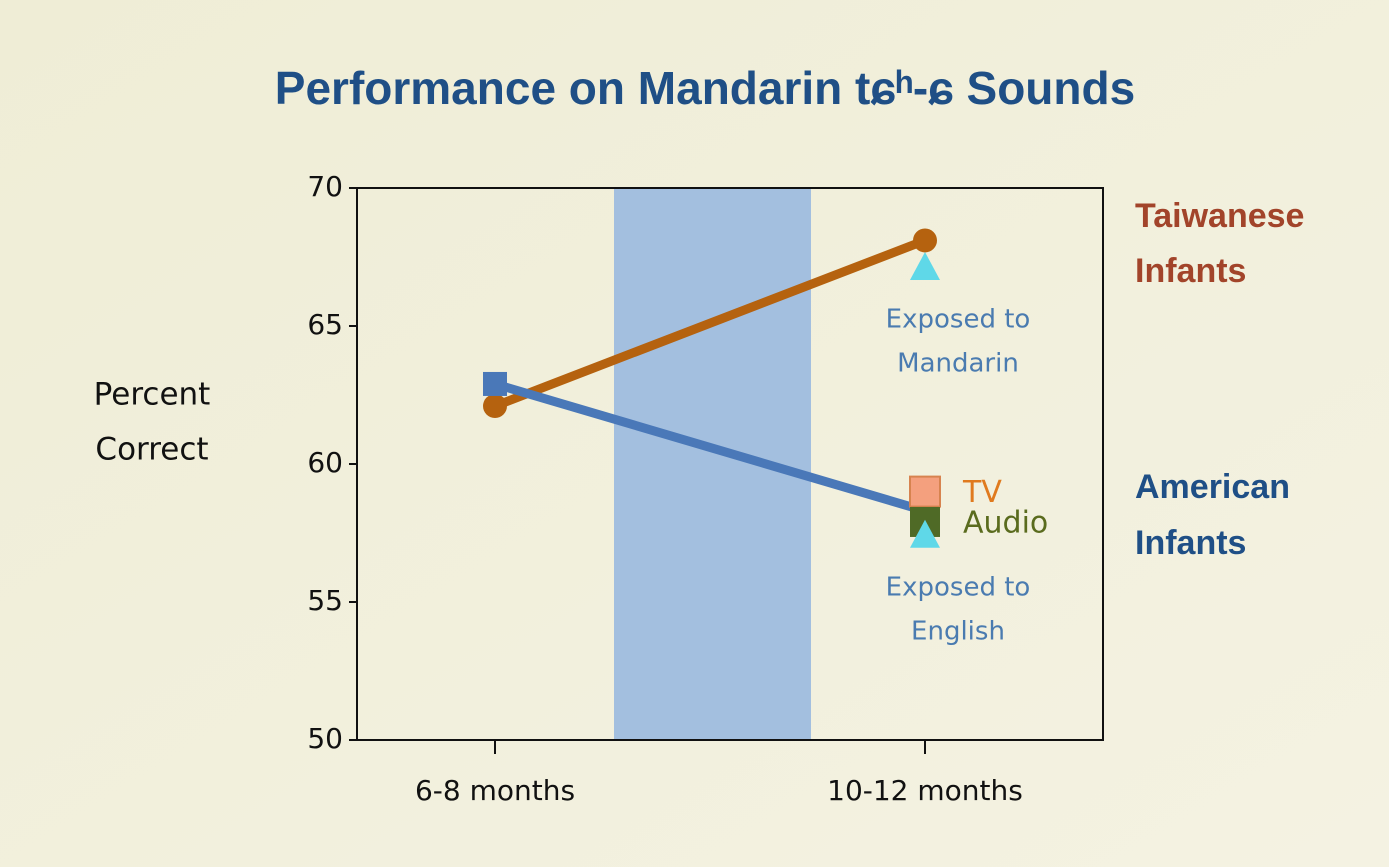  What do you see at coordinates (325, 324) in the screenshot?
I see `y-tick-label: 65` at bounding box center [325, 324].